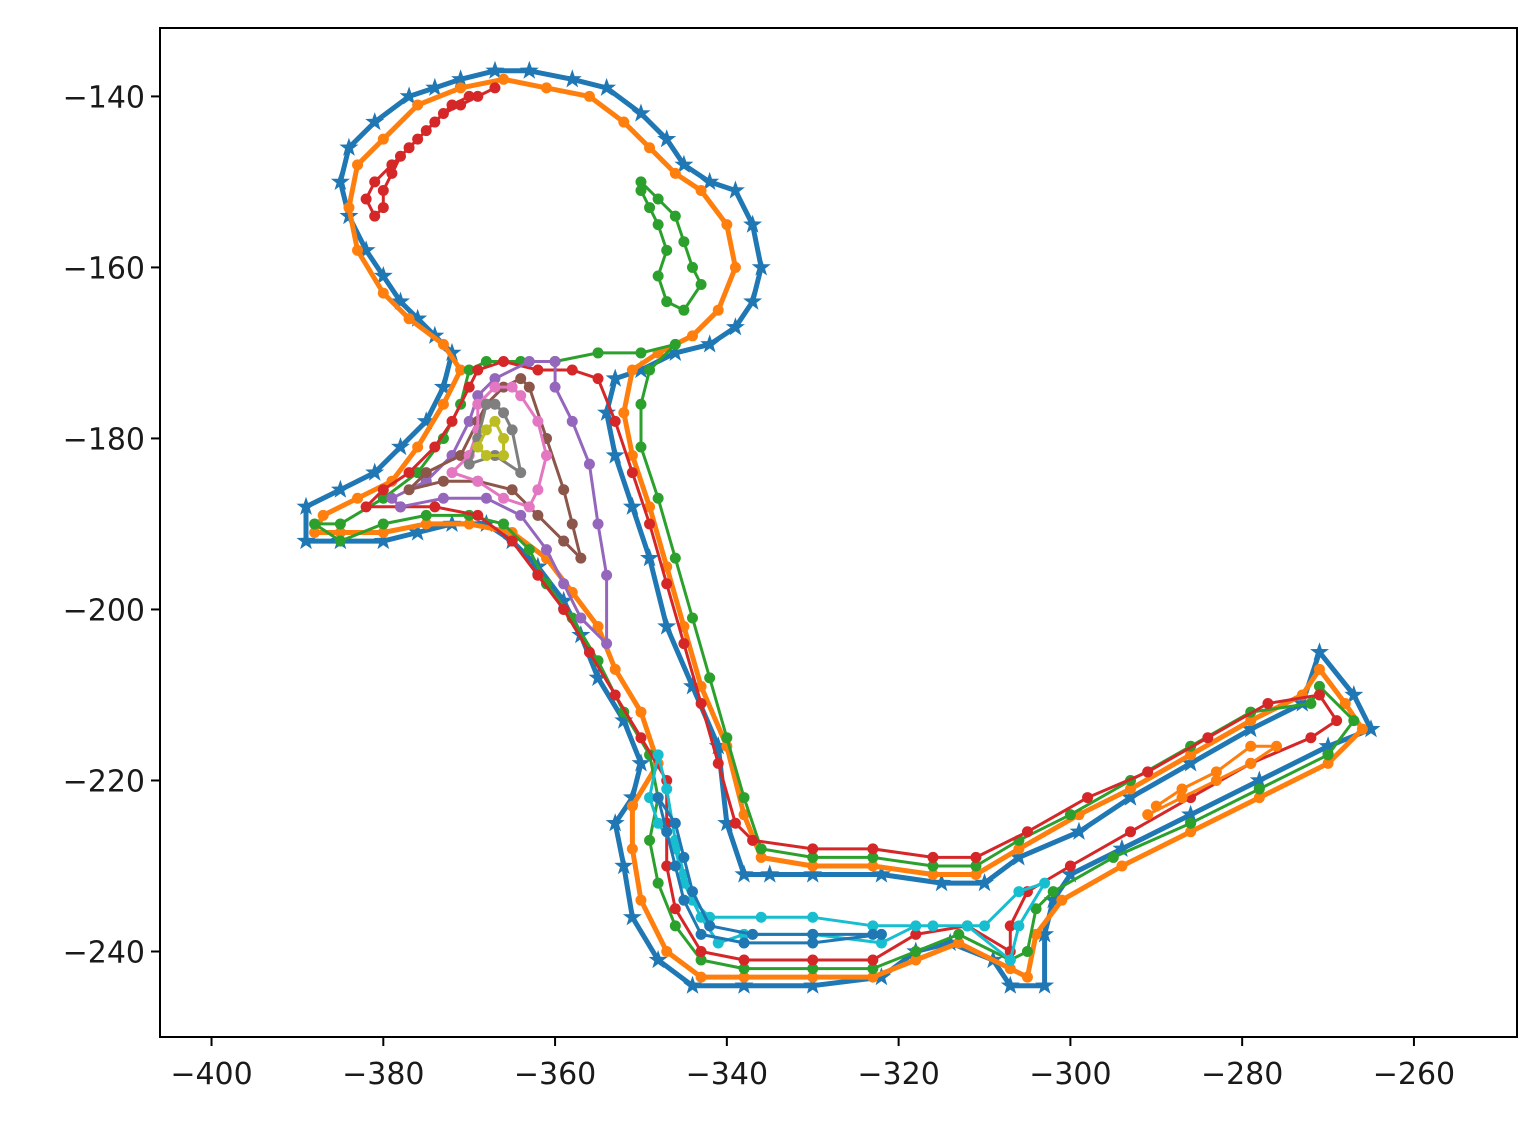 This screenshot has height=1126, width=1532. I want to click on x-tick-label: −280, so click(1242, 1074).